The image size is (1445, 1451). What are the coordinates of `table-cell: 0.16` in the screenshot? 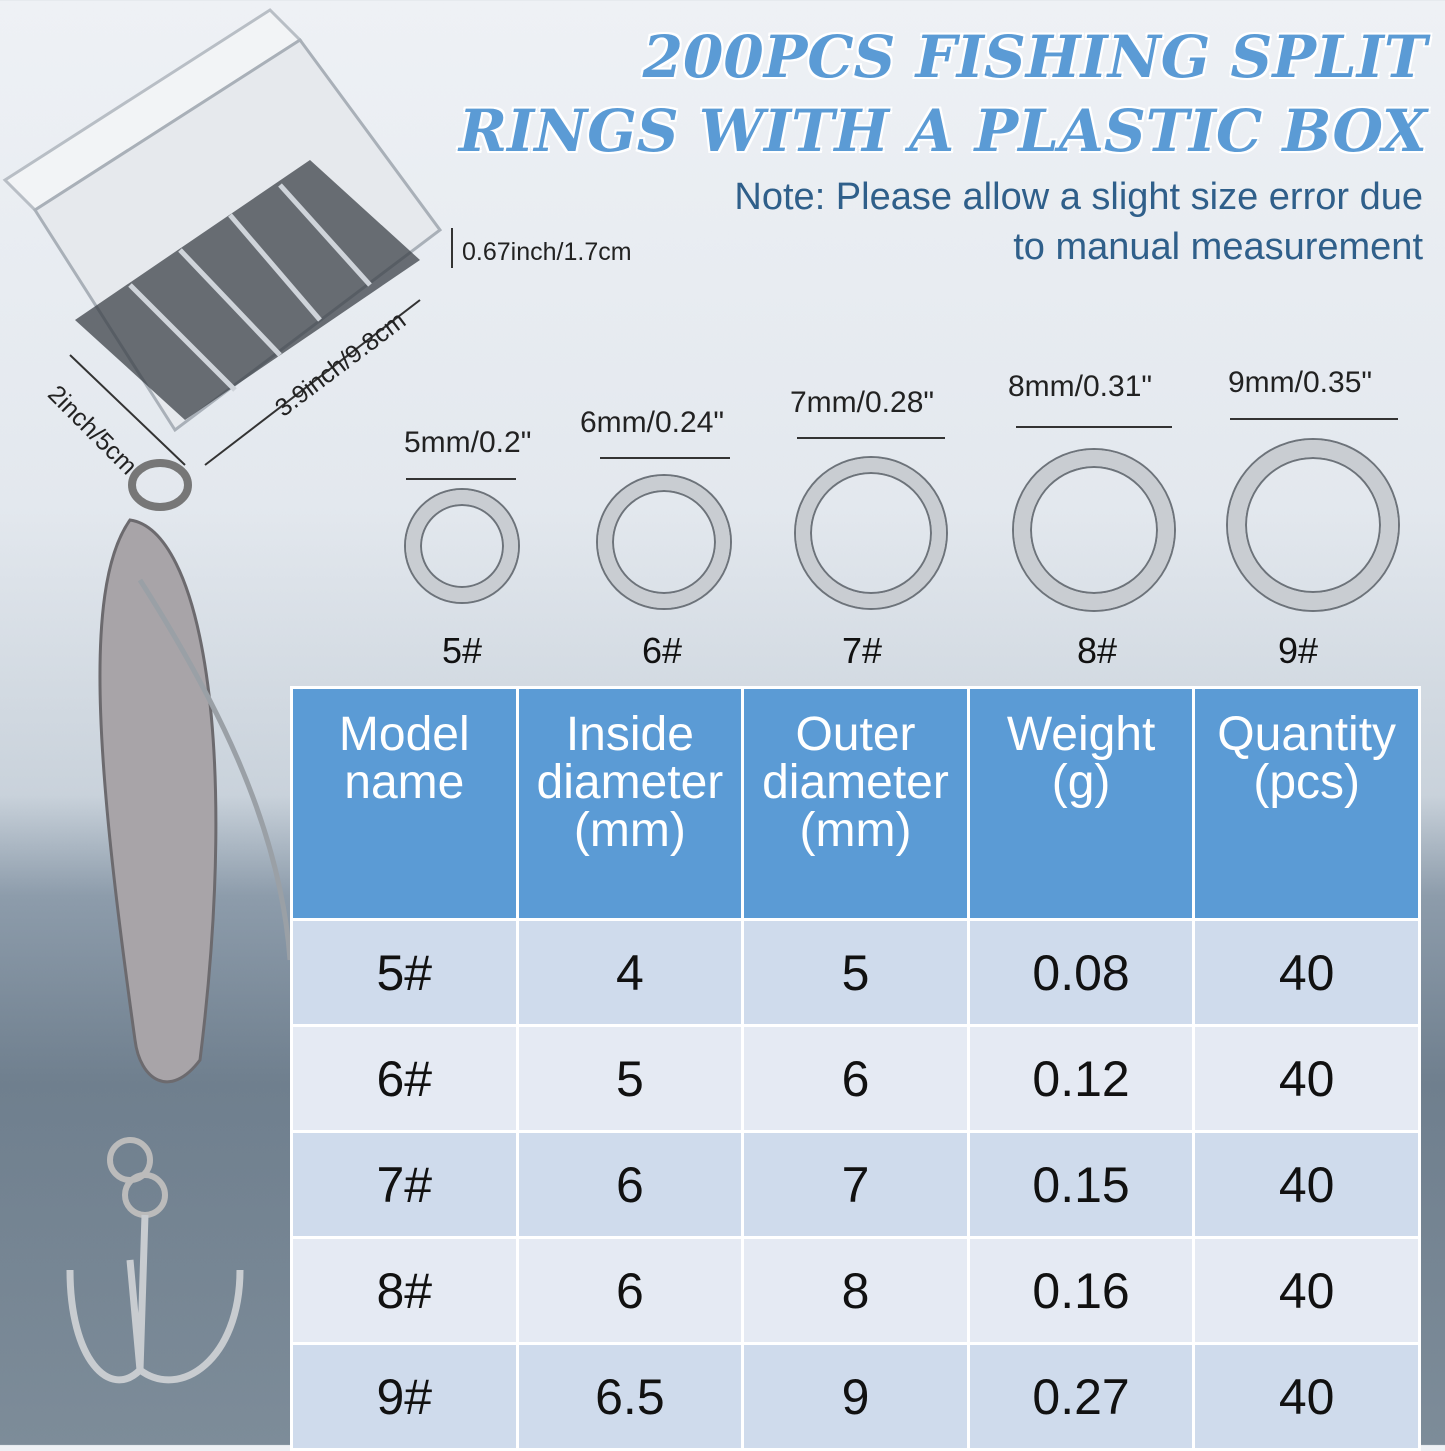 It's located at (1081, 1290).